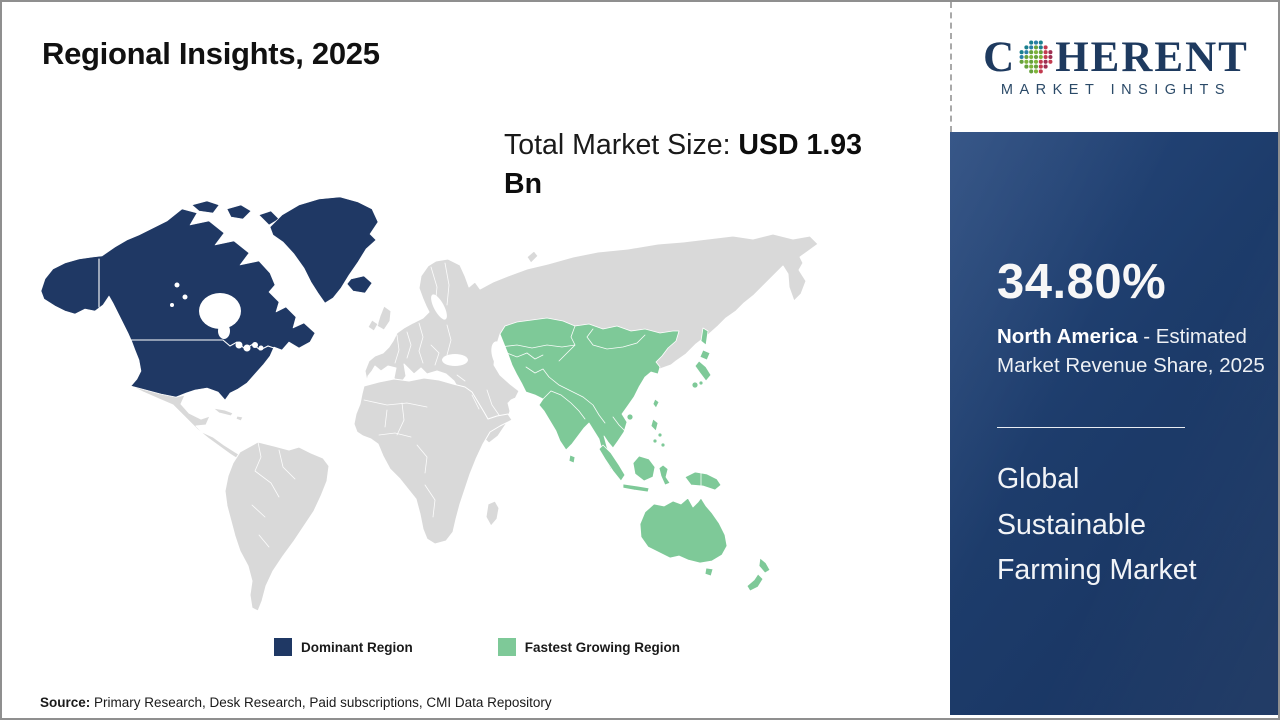  I want to click on map-region-new-guinea, so click(703, 481).